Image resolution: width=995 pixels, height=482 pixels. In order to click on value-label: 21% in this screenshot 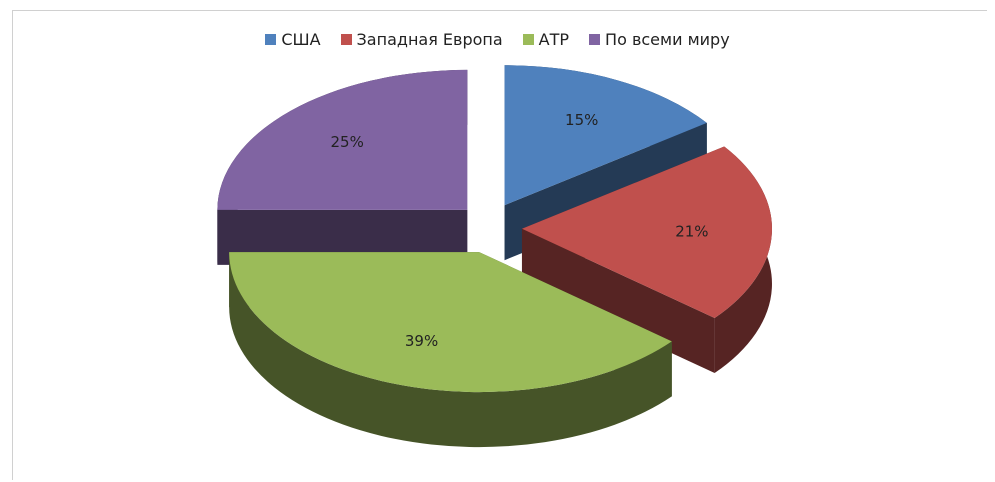, I will do `click(691, 231)`.